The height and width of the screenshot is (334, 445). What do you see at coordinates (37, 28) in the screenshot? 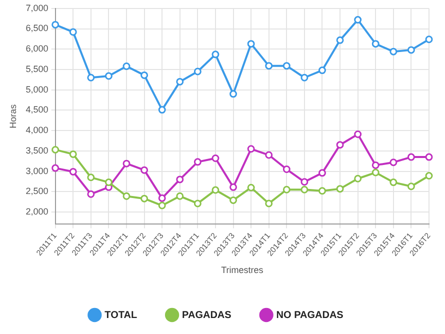
I see `y-tick-label: 6,500` at bounding box center [37, 28].